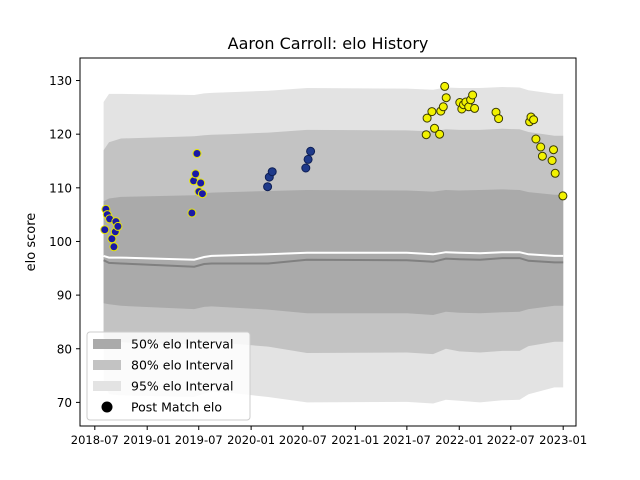 Image resolution: width=640 pixels, height=480 pixels. I want to click on x-tick-label: 2022-07, so click(511, 440).